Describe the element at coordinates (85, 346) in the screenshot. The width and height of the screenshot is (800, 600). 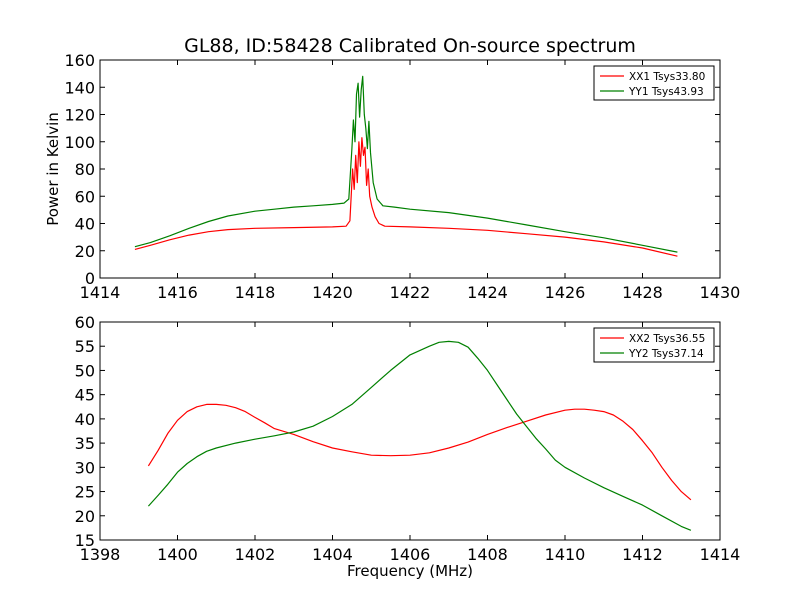
I see `y-tick-label: 55` at that location.